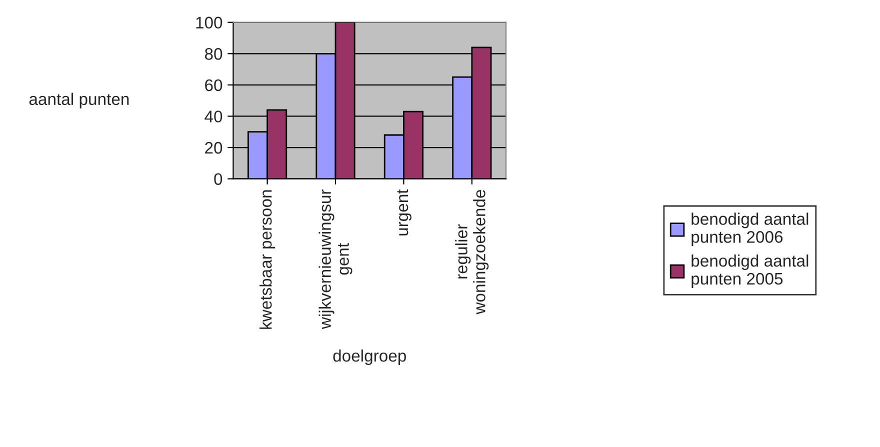 This screenshot has width=880, height=447. What do you see at coordinates (404, 212) in the screenshot?
I see `x-tick-label: urgent` at bounding box center [404, 212].